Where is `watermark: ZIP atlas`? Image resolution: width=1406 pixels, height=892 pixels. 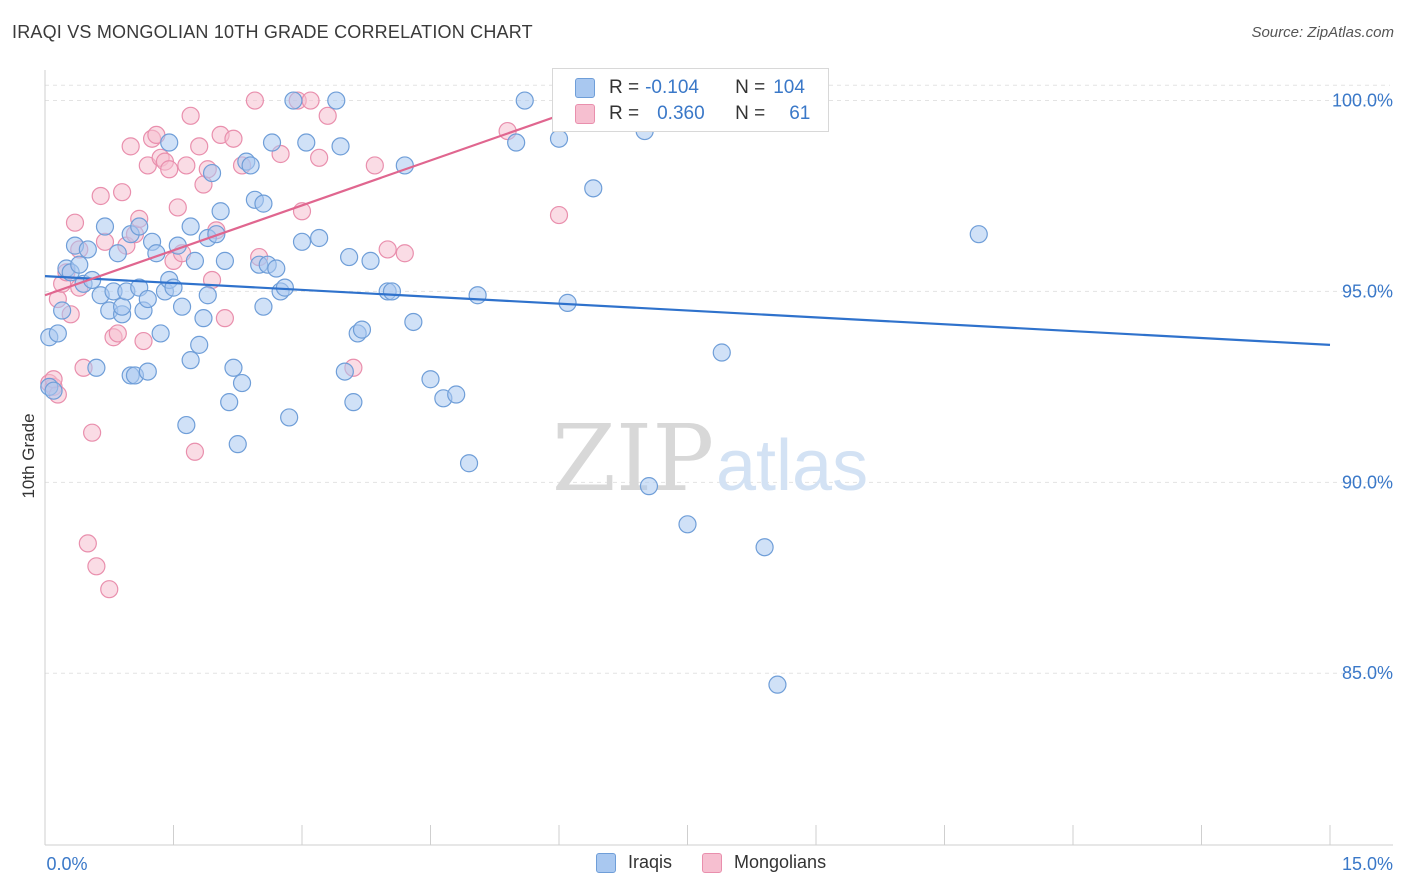 watermark: ZIP atlas is located at coordinates (710, 458).